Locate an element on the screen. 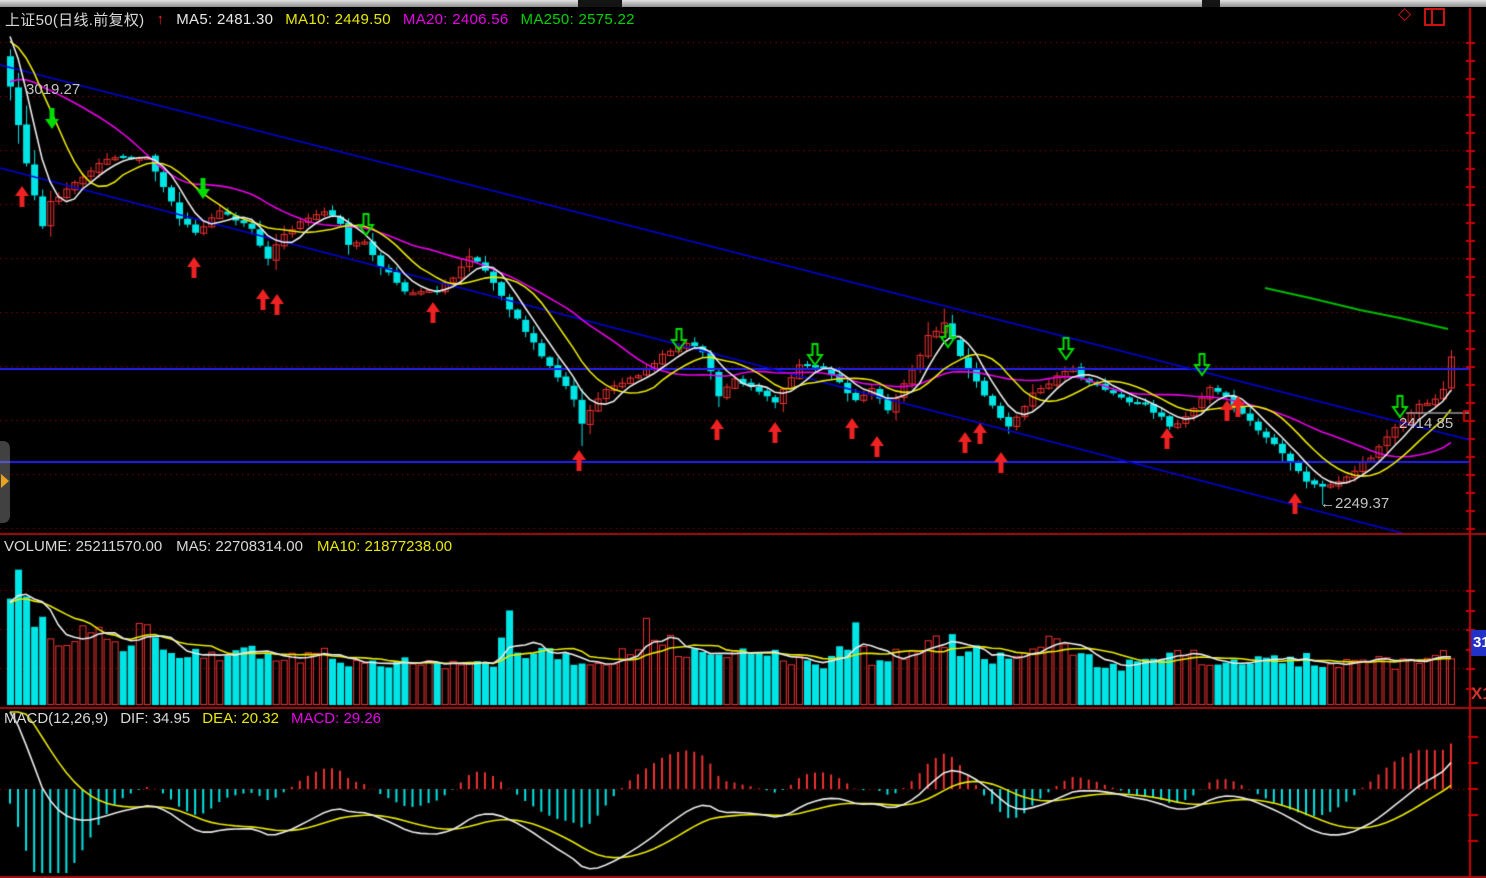 This screenshot has width=1486, height=878. instrument-title: 上证50(日线.前复权) is located at coordinates (75, 20).